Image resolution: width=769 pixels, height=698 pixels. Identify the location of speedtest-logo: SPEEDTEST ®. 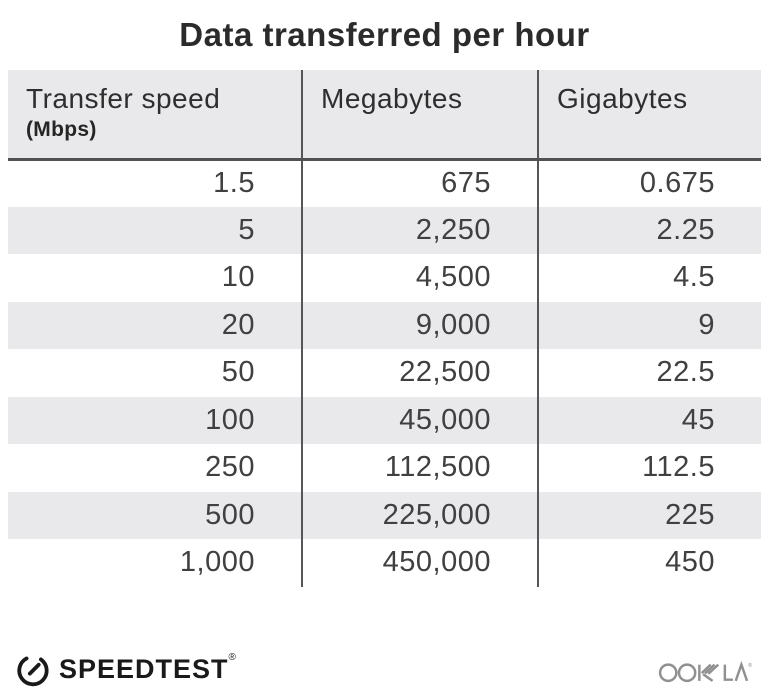
(125, 669).